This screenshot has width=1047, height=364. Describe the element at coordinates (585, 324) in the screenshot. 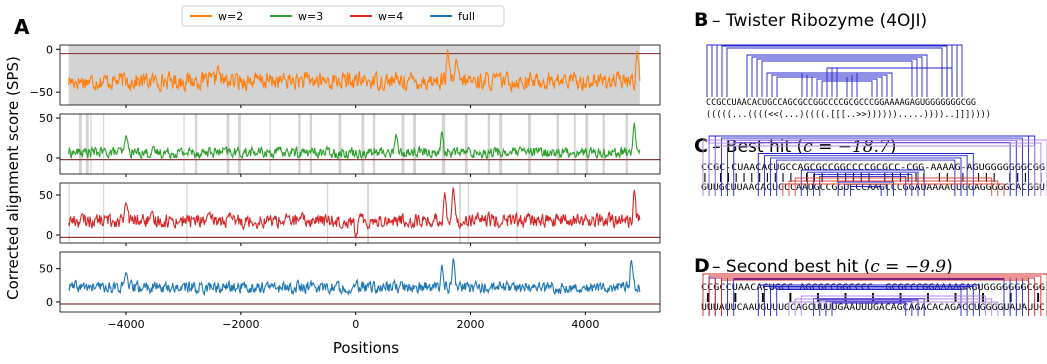

I see `x-tick-label: 4000` at that location.